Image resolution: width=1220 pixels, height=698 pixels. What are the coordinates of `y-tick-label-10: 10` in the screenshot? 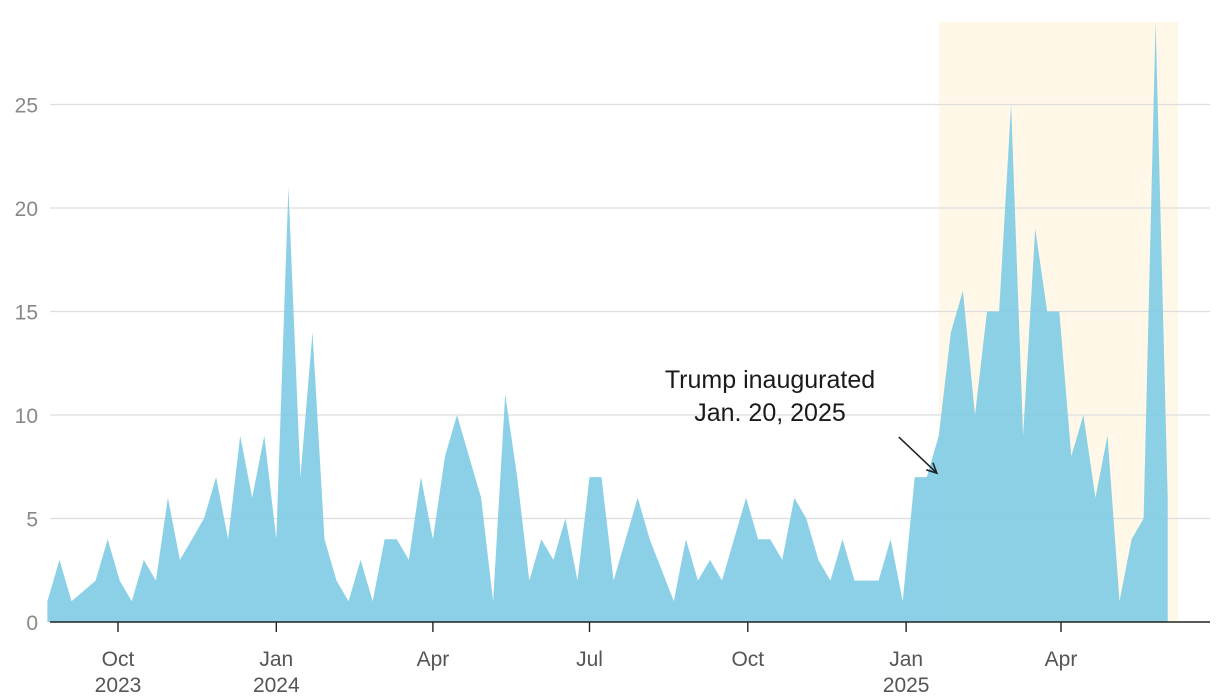 It's located at (26, 416).